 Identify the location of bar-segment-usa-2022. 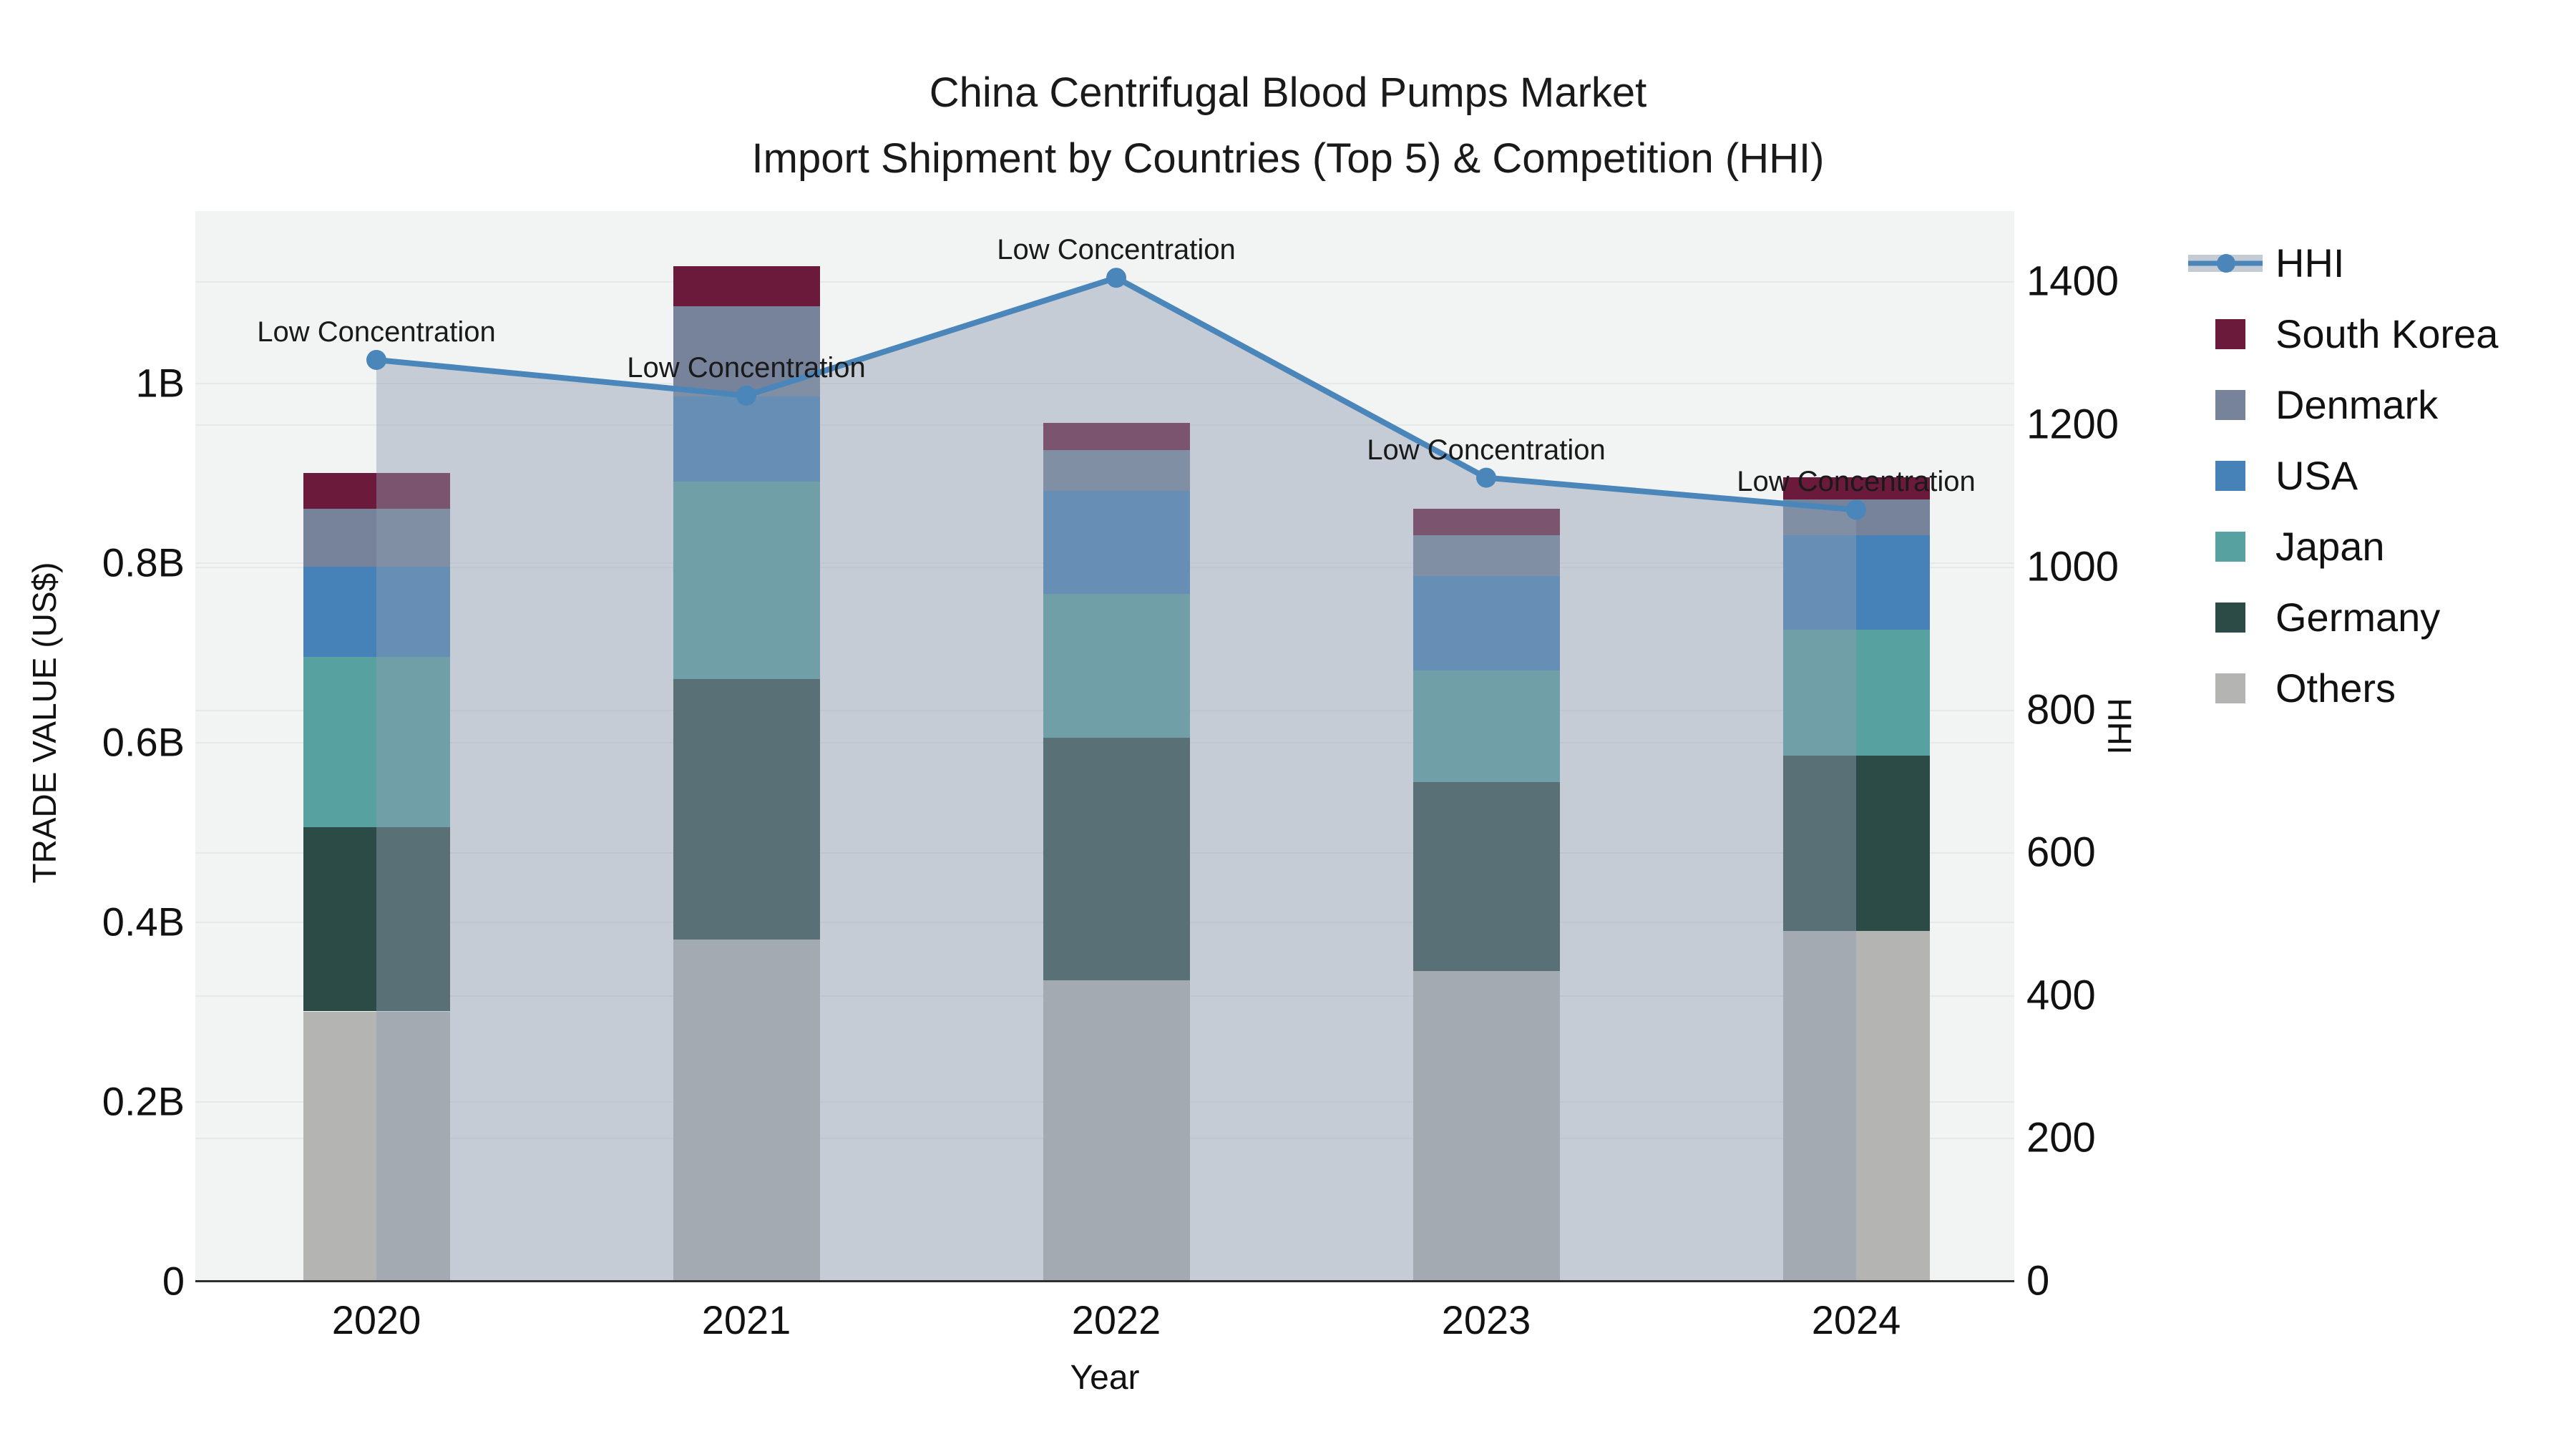
(1116, 542).